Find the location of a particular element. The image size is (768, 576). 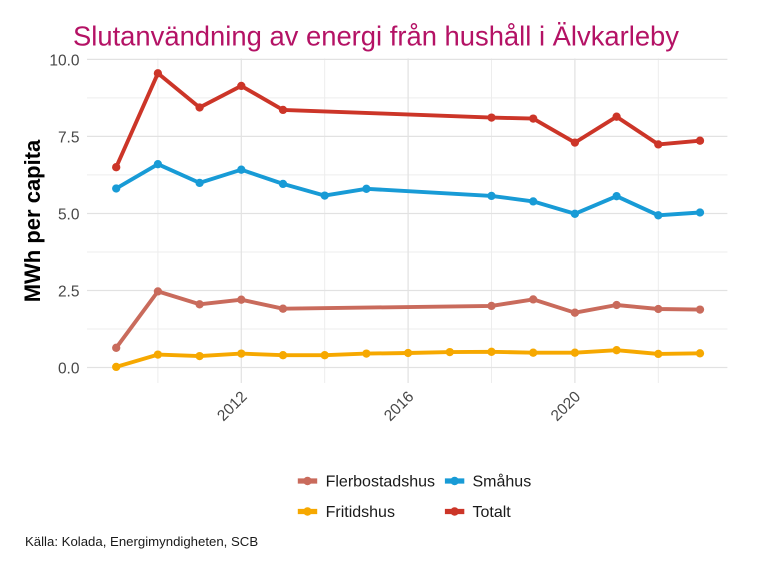

svg-text: Totalt is located at coordinates (492, 512).